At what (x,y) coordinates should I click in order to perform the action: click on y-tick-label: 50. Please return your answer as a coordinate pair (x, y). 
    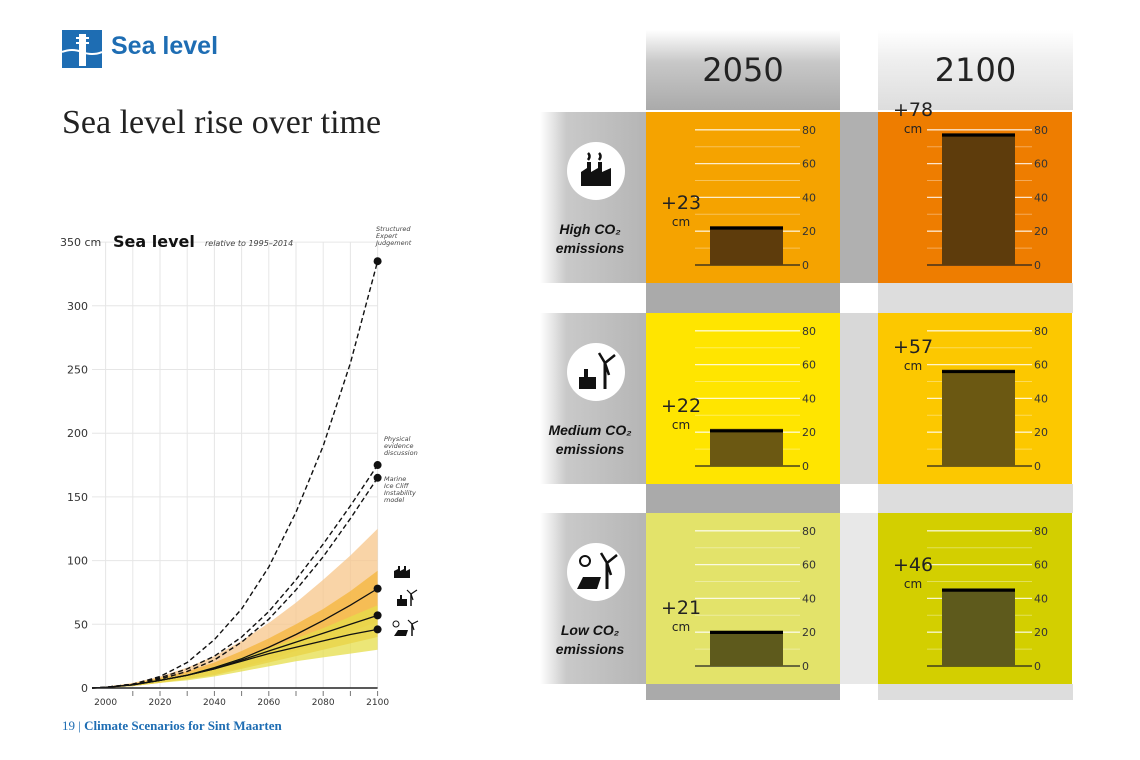
    Looking at the image, I should click on (81, 624).